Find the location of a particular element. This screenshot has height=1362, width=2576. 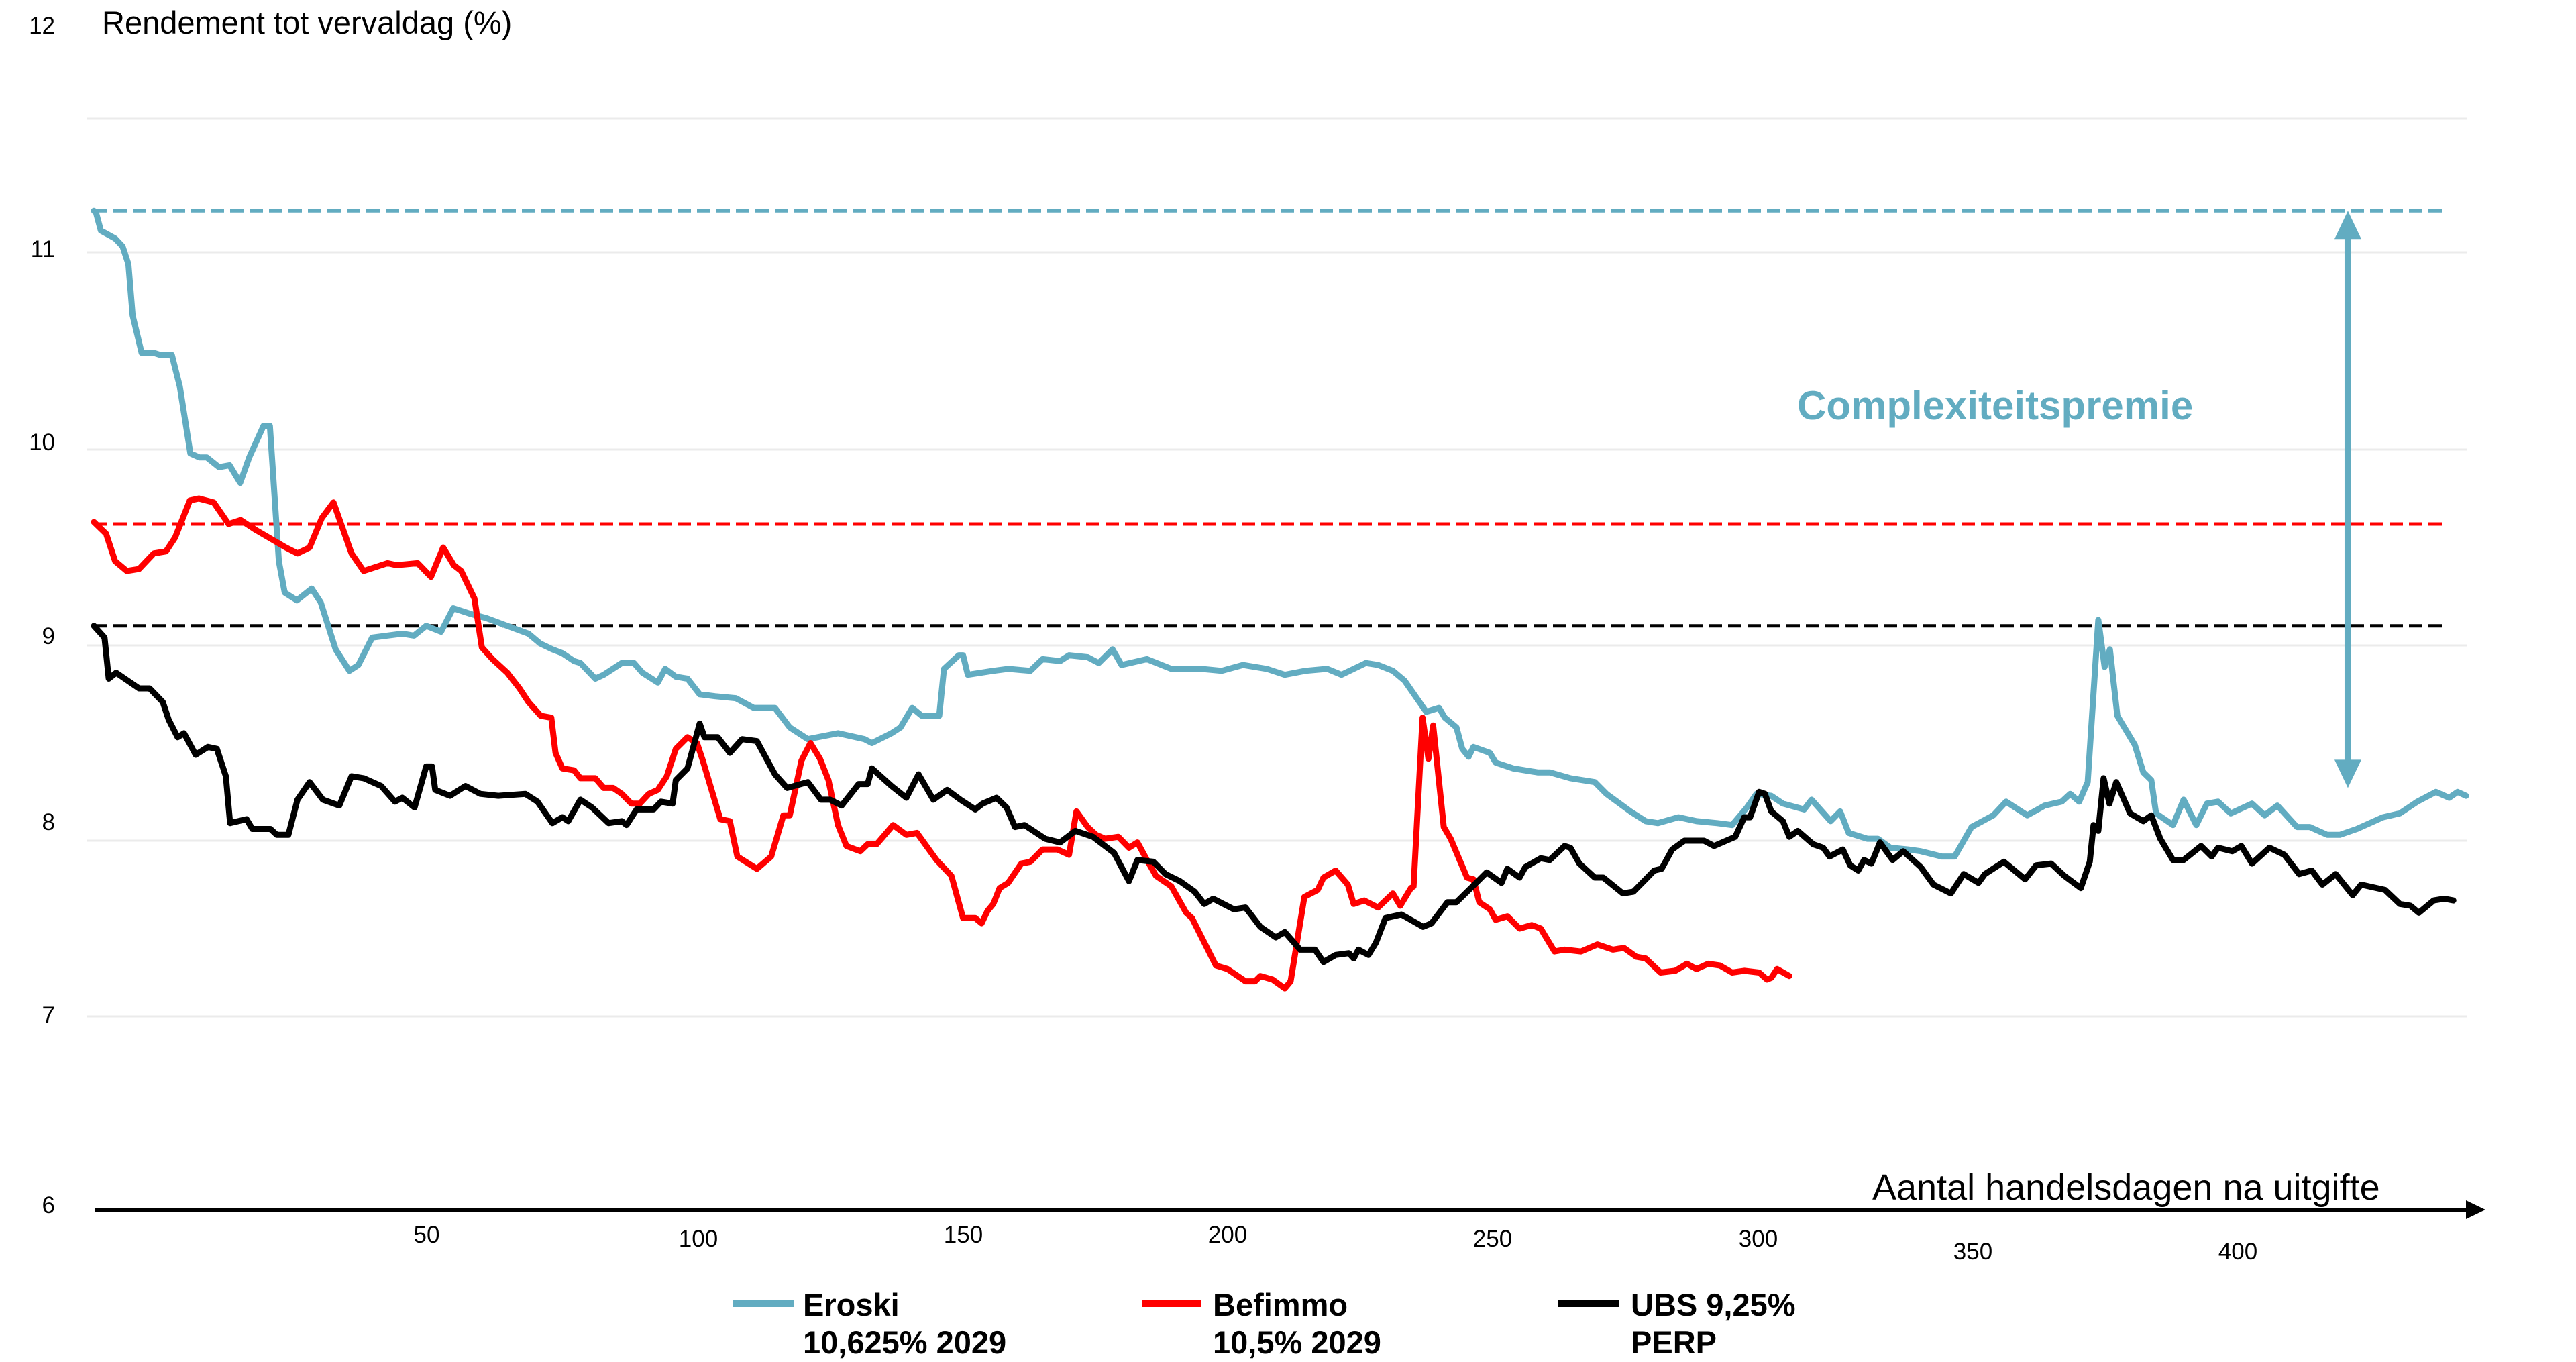

legend-label-line2: PERP is located at coordinates (1674, 1342).